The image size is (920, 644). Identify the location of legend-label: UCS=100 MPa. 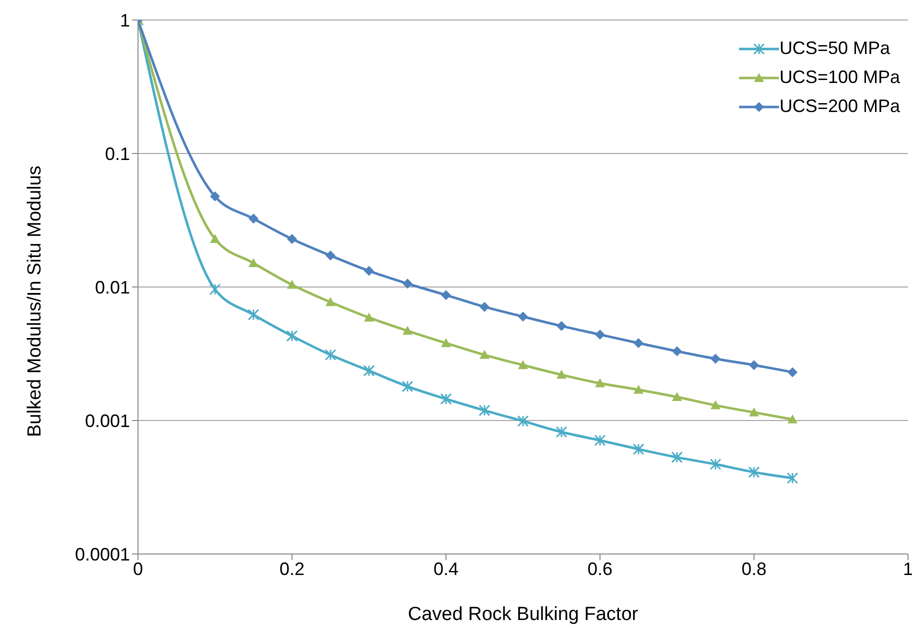
(839, 77).